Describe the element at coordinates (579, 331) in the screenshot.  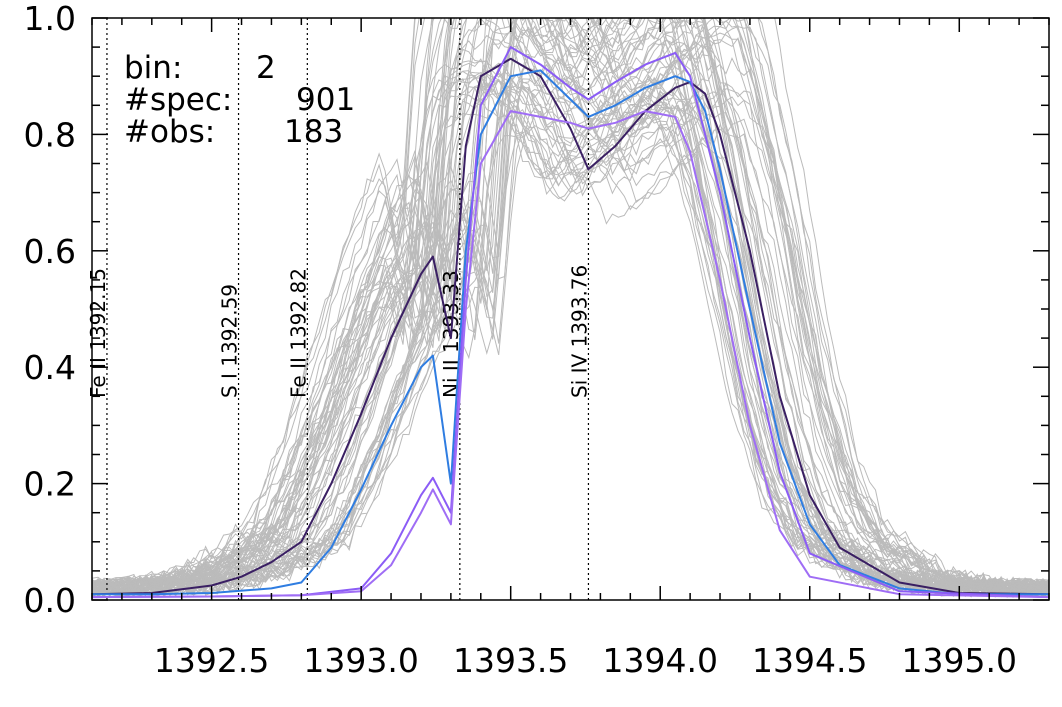
I see `reference-line-label: Si IV 1393.76` at that location.